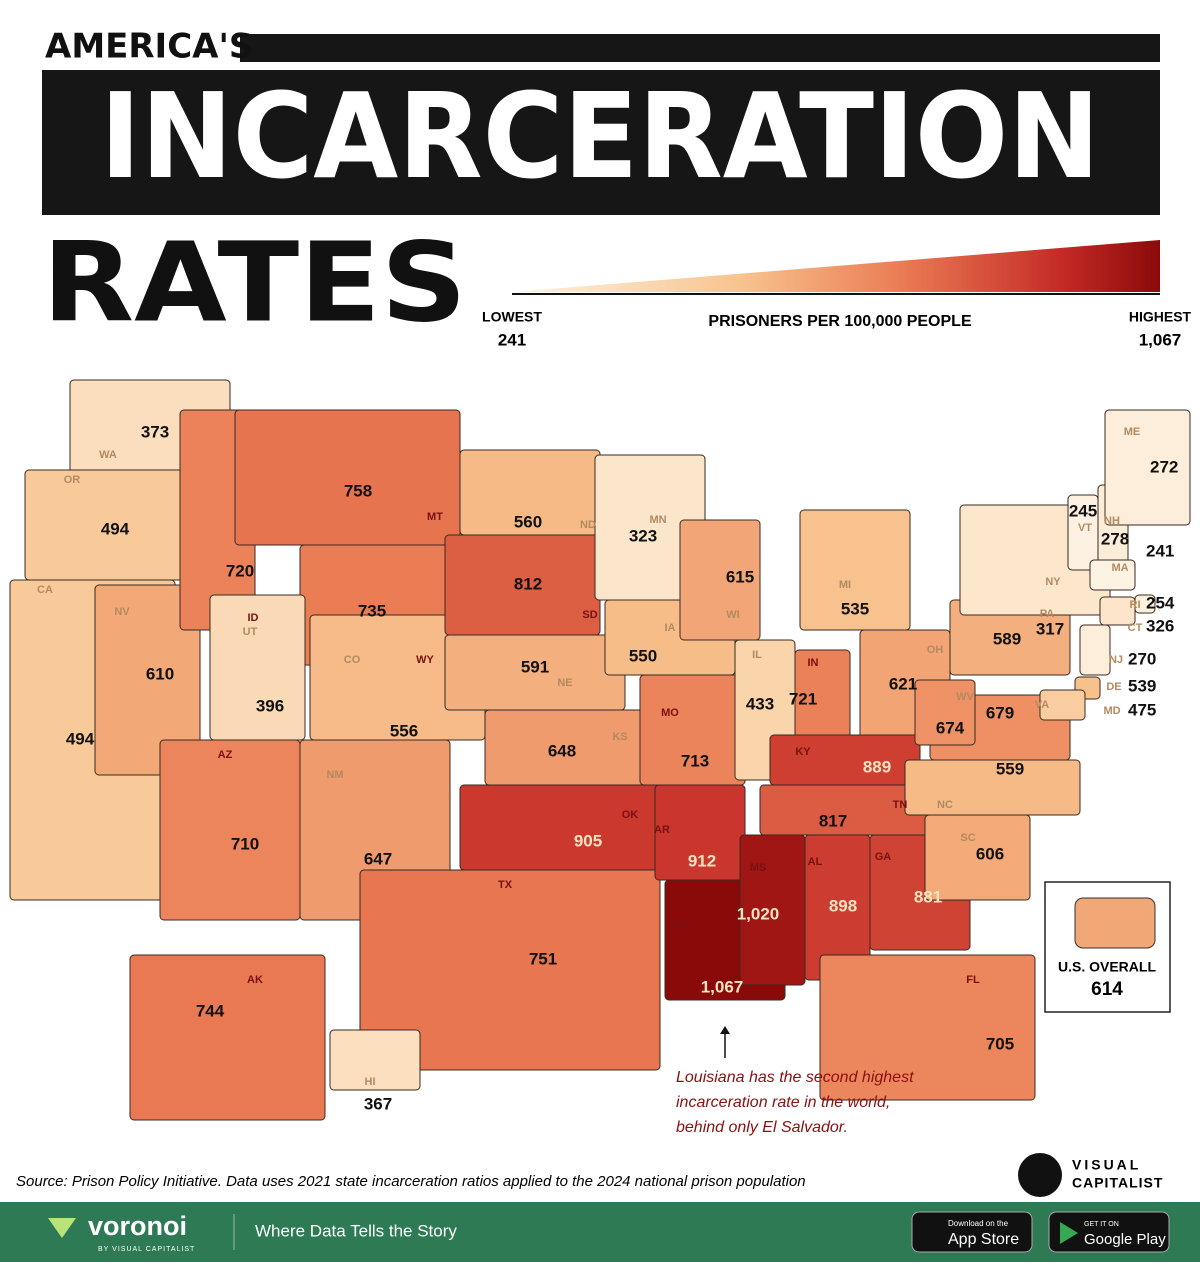 This screenshot has width=1200, height=1262. Describe the element at coordinates (1085, 528) in the screenshot. I see `state-abbr: VT` at that location.